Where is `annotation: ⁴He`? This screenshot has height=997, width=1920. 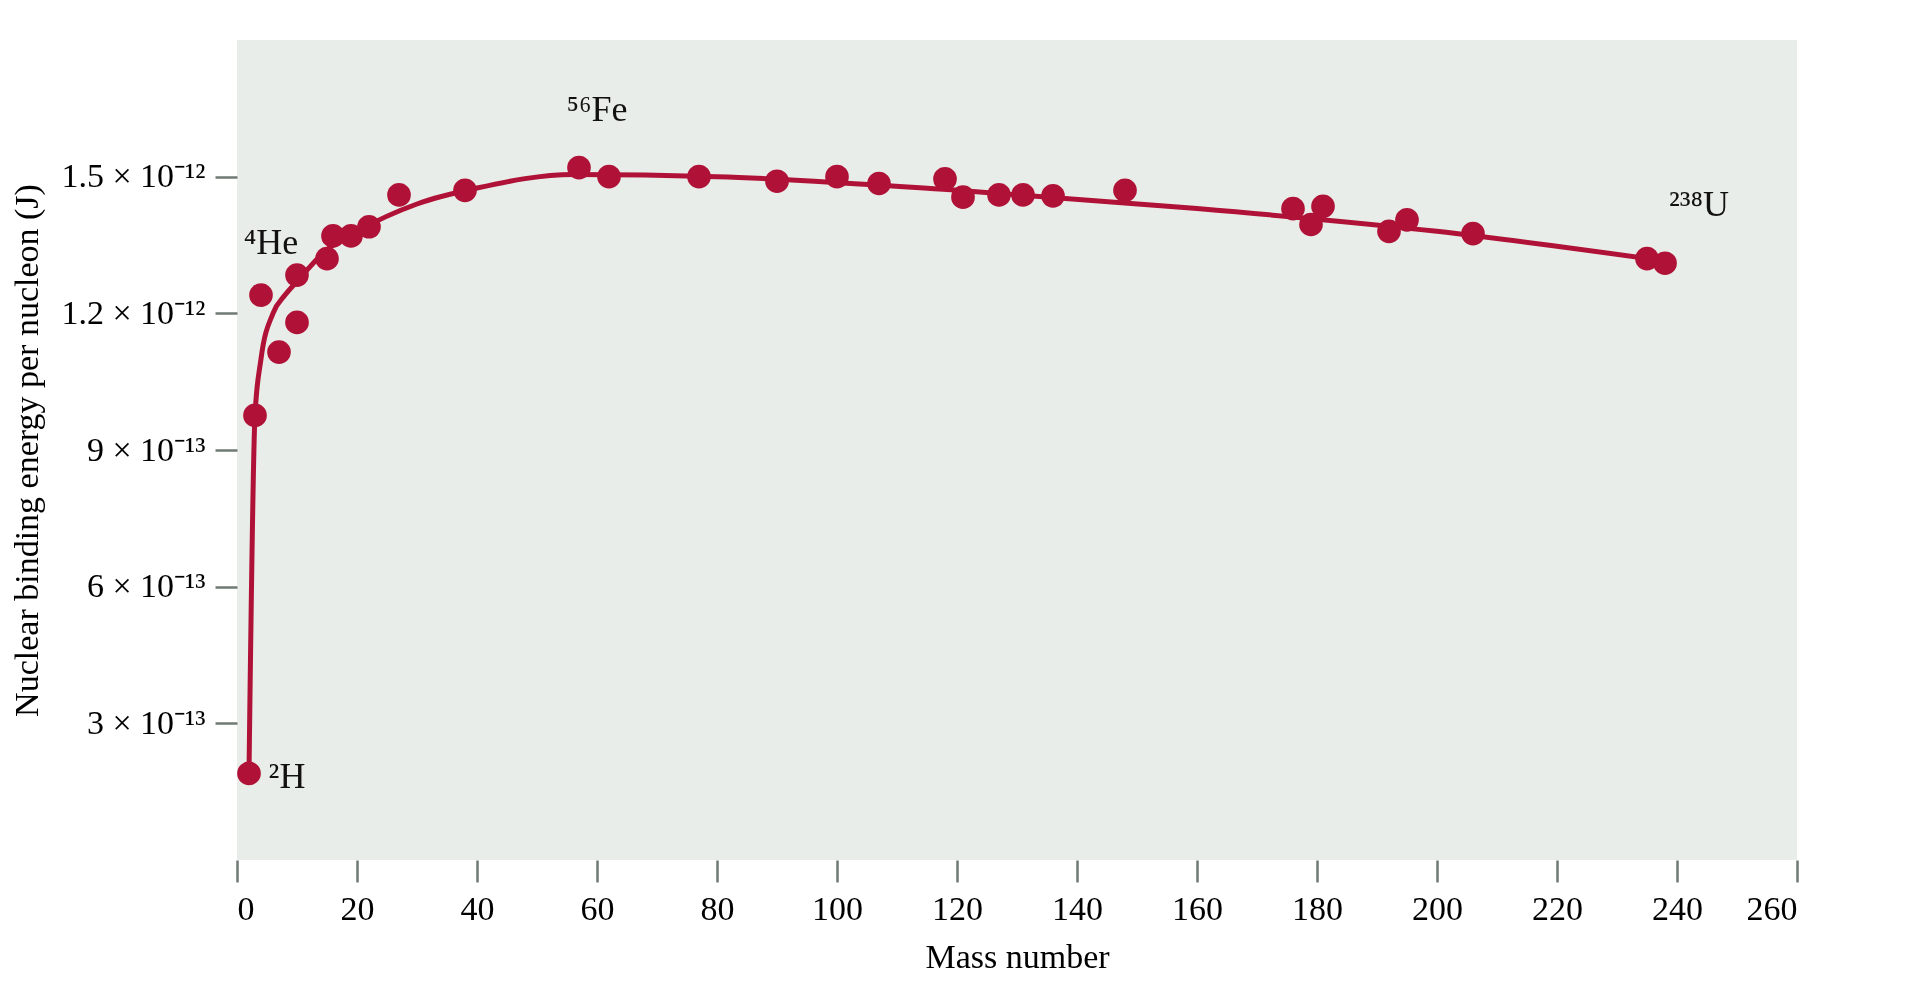 annotation: ⁴He is located at coordinates (271, 242).